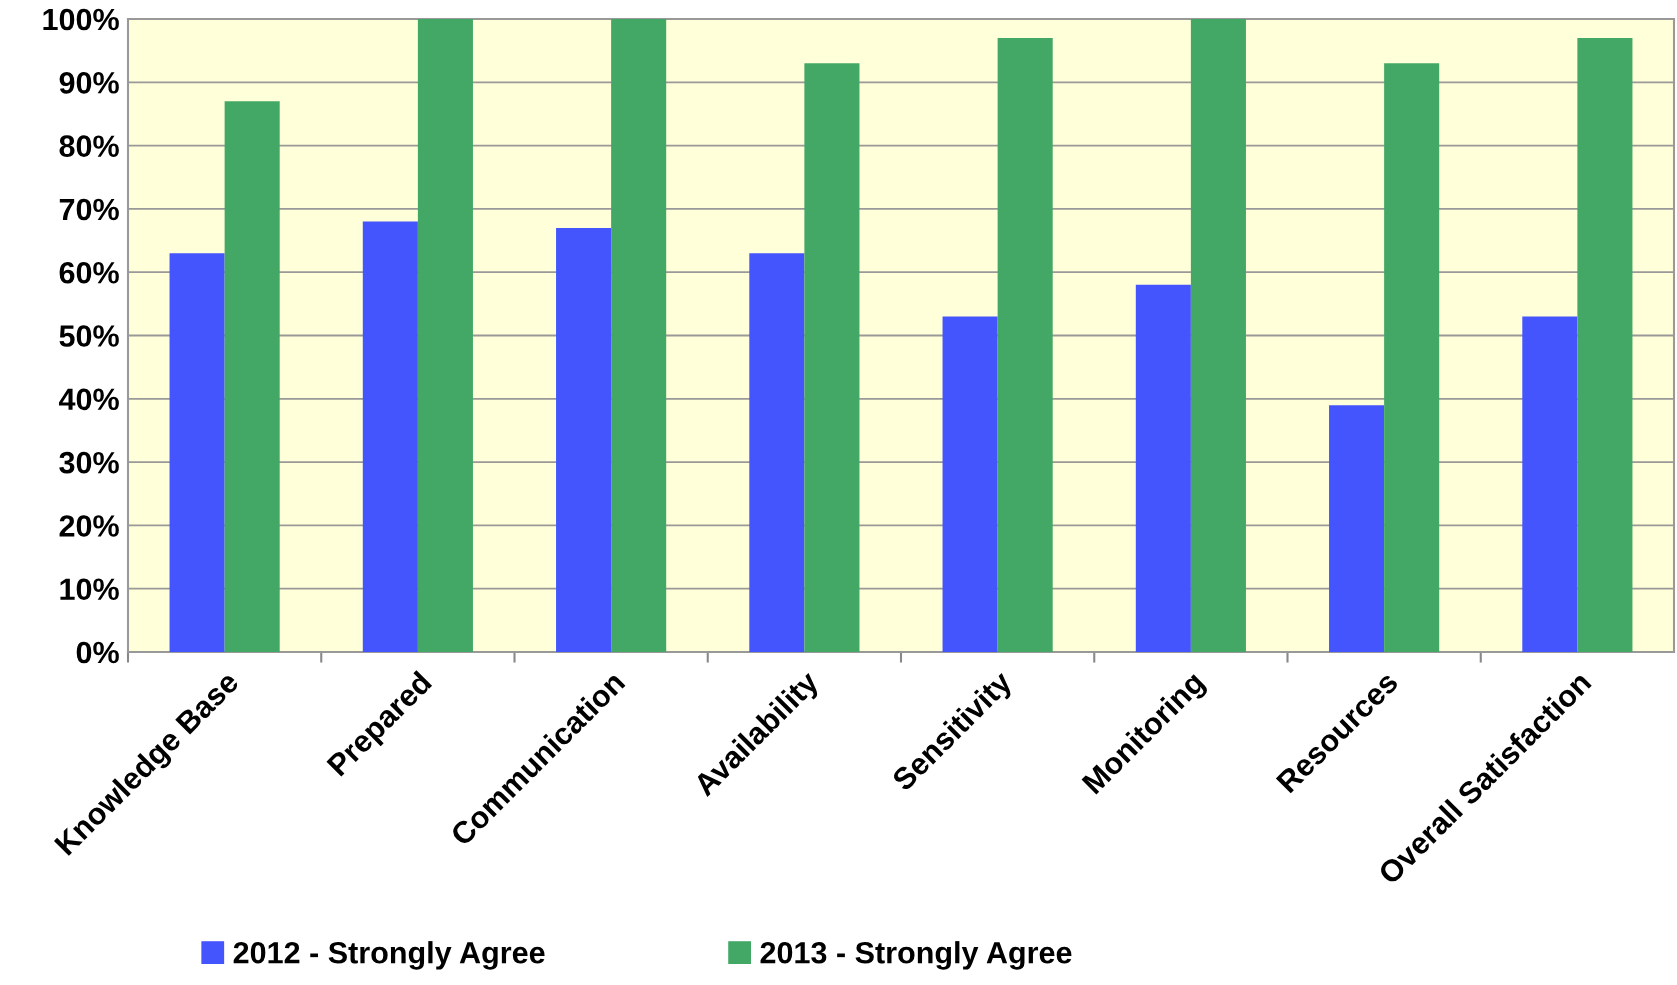 The image size is (1677, 985). Describe the element at coordinates (89, 209) in the screenshot. I see `y-tick-label: 70%` at that location.